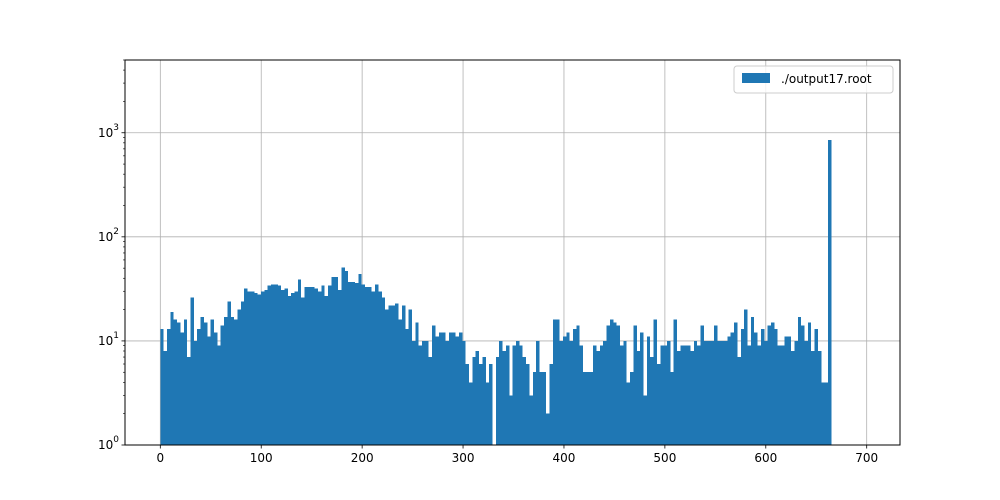  Describe the element at coordinates (826, 79) in the screenshot. I see `legend-label: ./output17.root` at that location.